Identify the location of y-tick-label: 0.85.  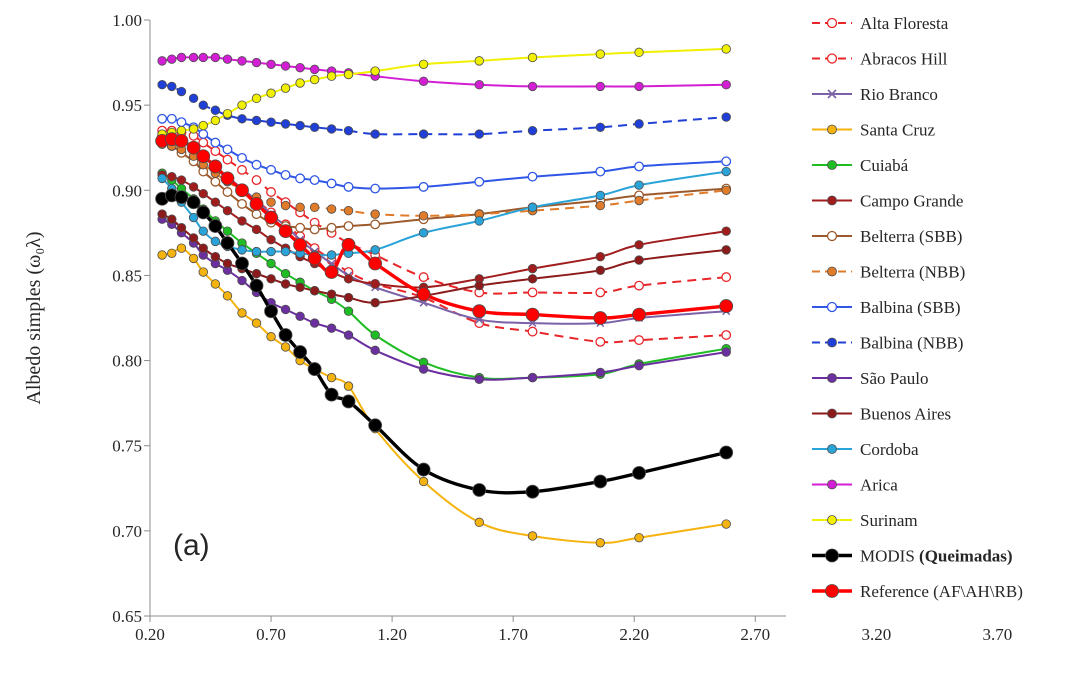
(127, 275).